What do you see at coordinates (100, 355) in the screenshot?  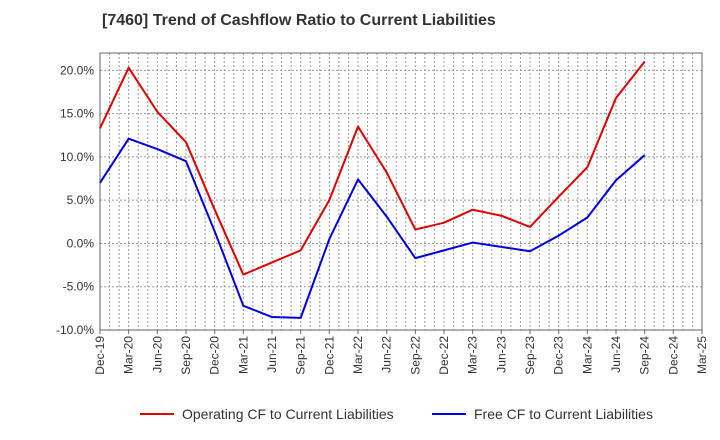 I see `x-tick-label: Dec-19` at bounding box center [100, 355].